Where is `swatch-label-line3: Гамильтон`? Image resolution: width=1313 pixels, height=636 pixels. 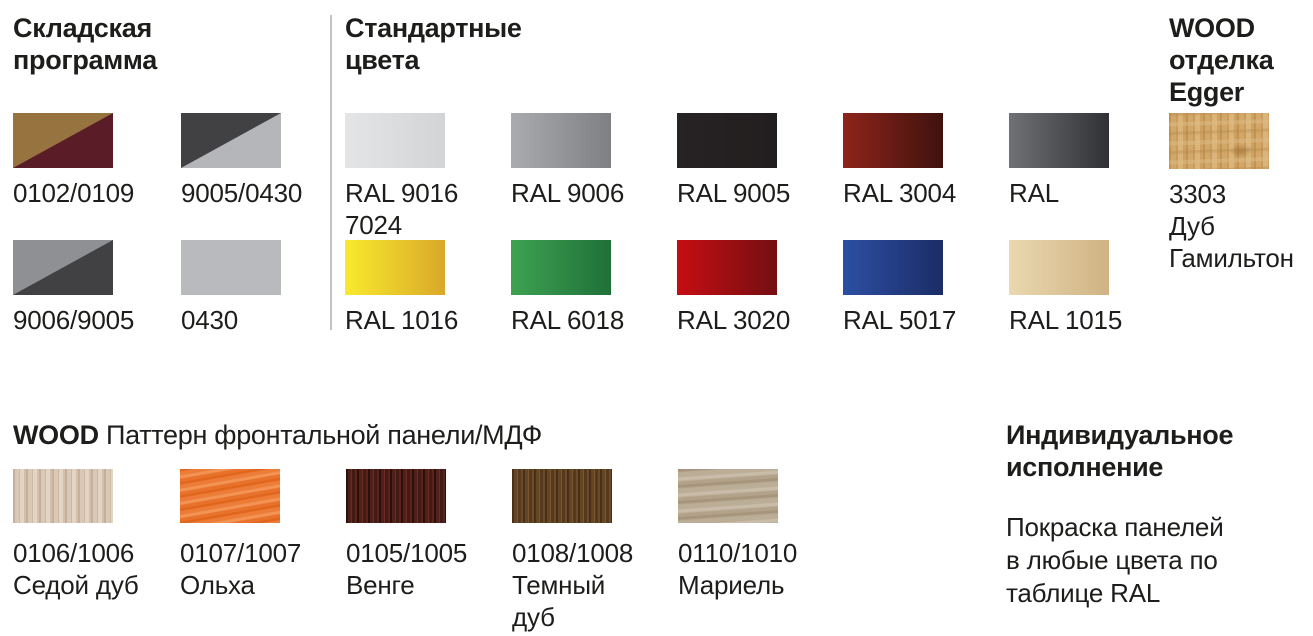 swatch-label-line3: Гамильтон is located at coordinates (1231, 258).